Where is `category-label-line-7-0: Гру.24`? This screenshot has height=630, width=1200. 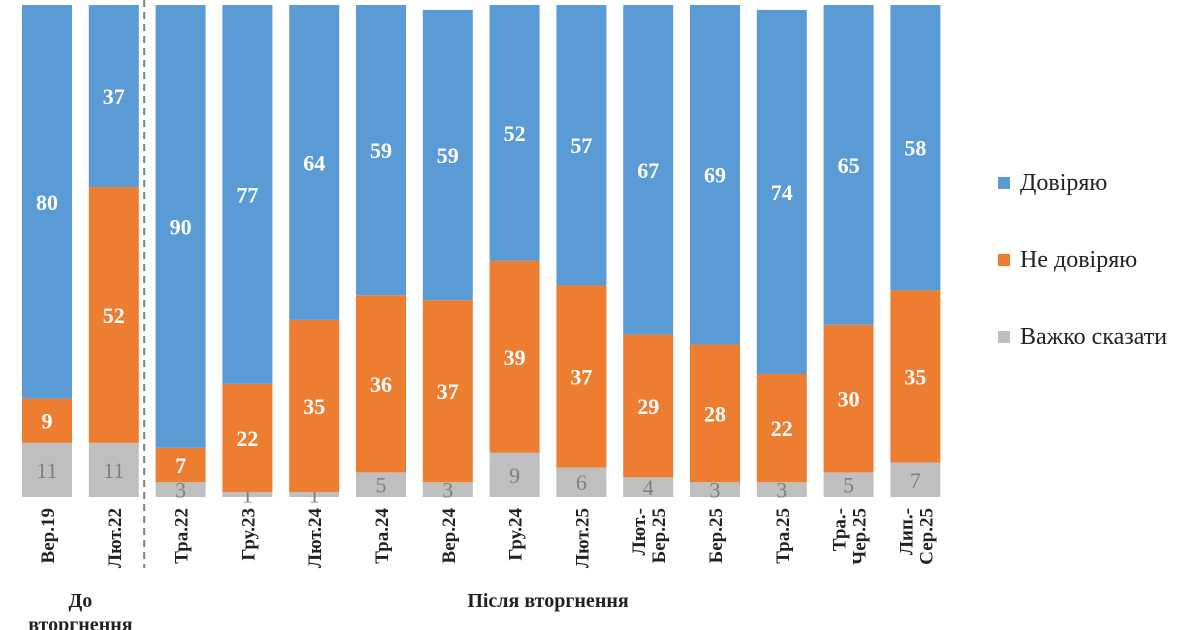
category-label-line-7-0: Гру.24 is located at coordinates (516, 534).